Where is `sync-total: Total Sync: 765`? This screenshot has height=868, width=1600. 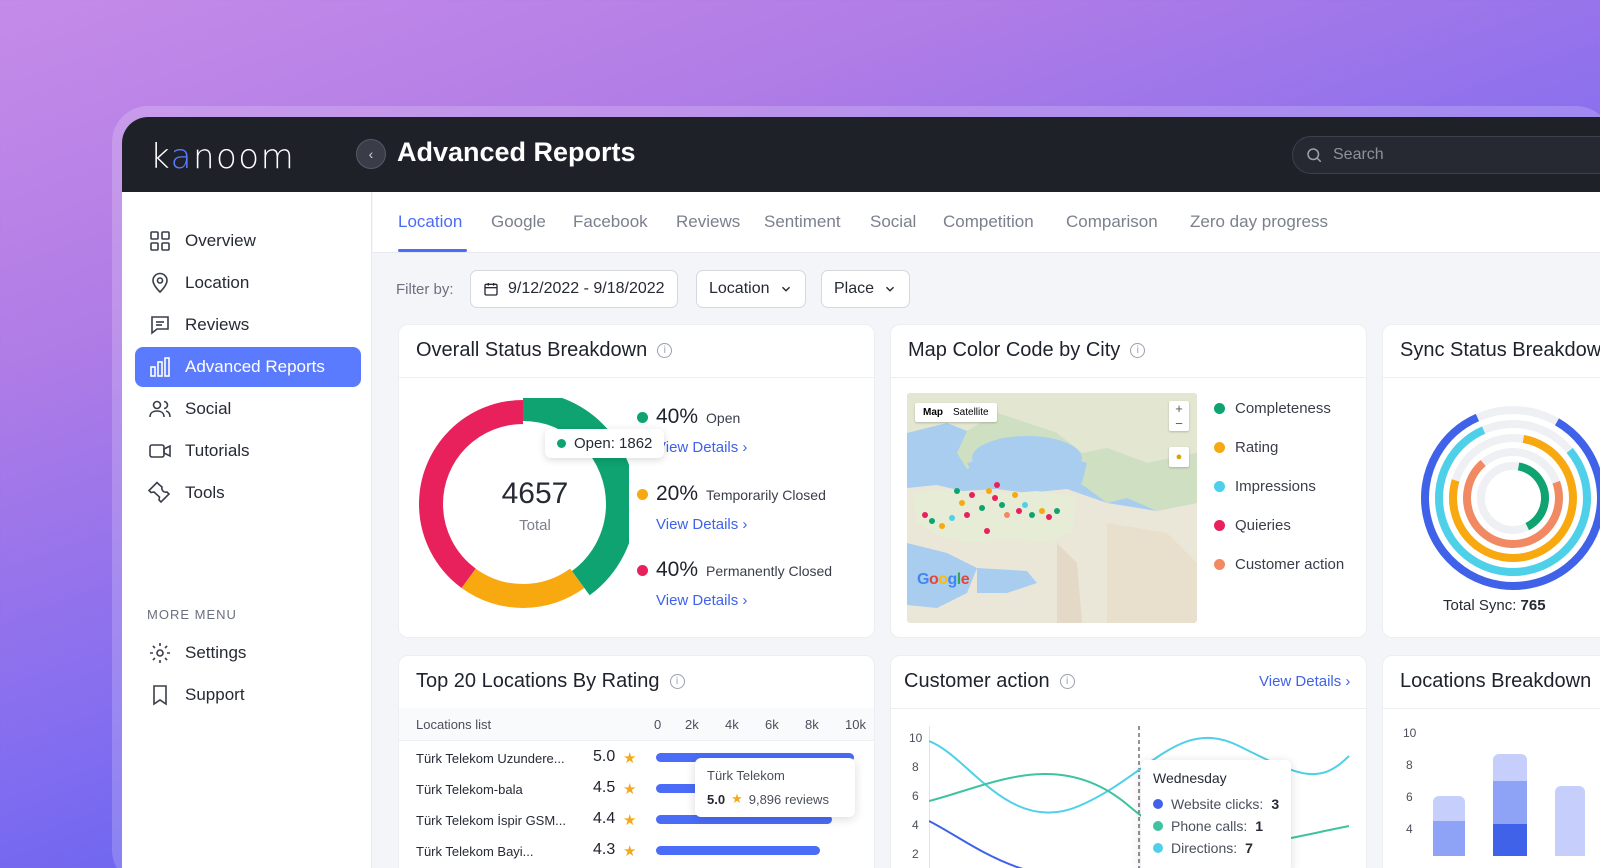
sync-total: Total Sync: 765 is located at coordinates (1494, 605).